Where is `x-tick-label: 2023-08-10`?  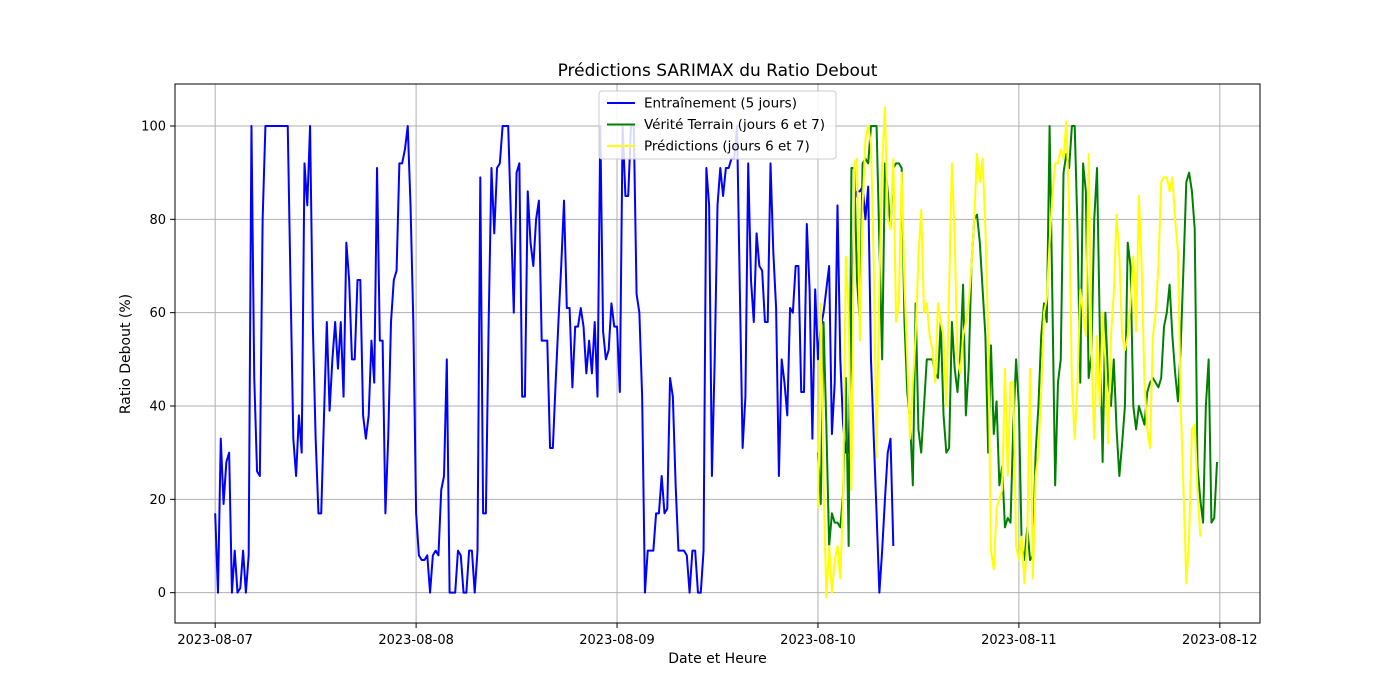
x-tick-label: 2023-08-10 is located at coordinates (818, 640).